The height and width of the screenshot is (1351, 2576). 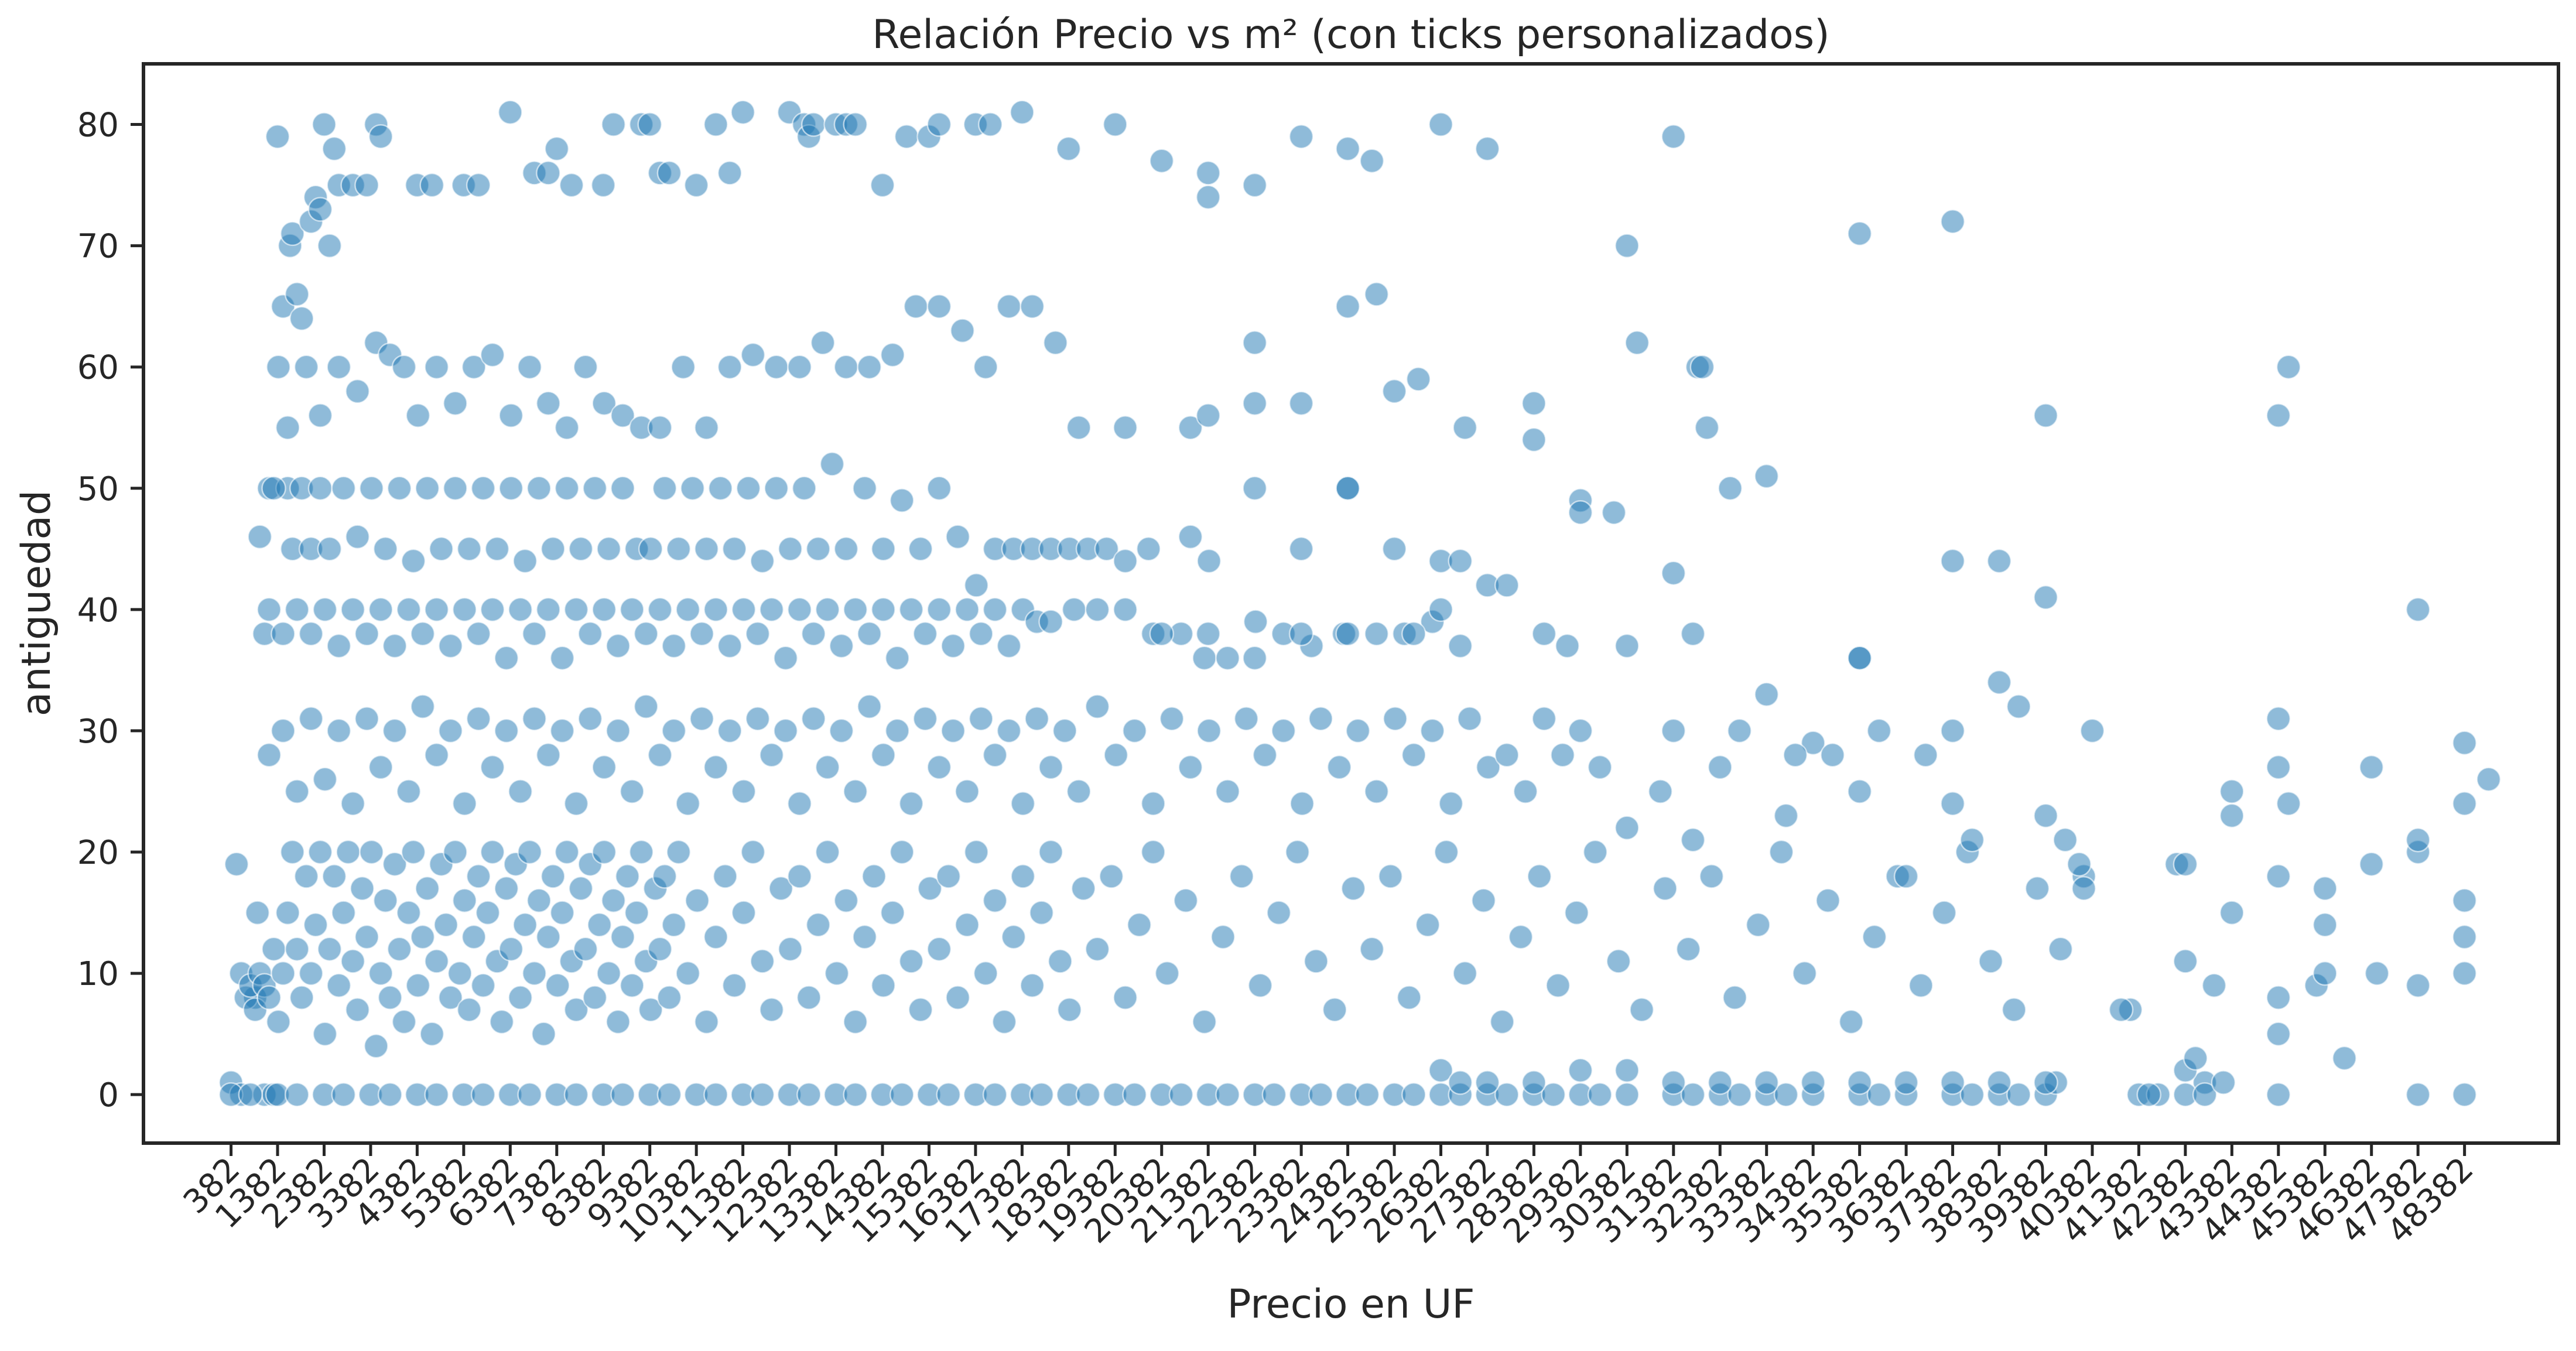 I want to click on y-tick-label: 60, so click(x=98, y=368).